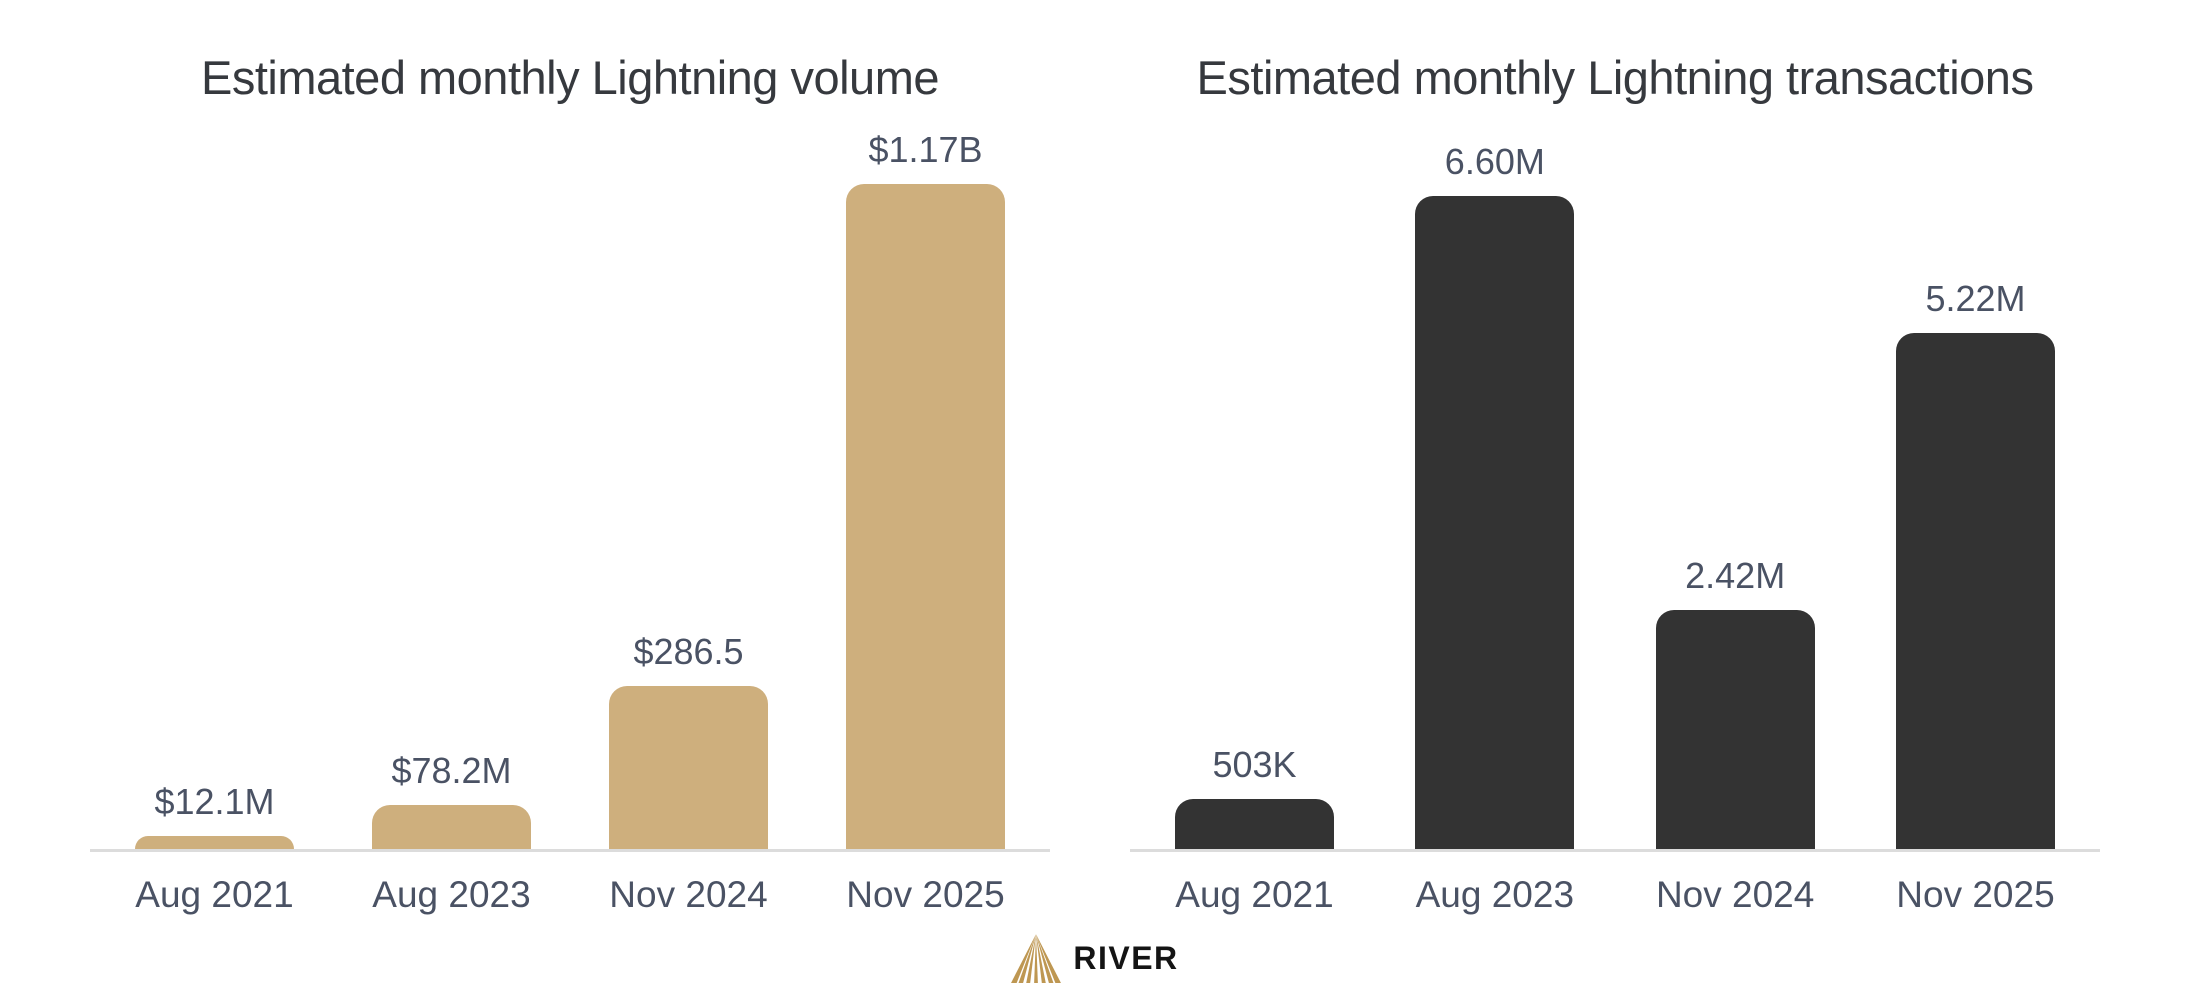 This screenshot has width=2190, height=998. What do you see at coordinates (1494, 162) in the screenshot?
I see `bar-value-label: 6.60M` at bounding box center [1494, 162].